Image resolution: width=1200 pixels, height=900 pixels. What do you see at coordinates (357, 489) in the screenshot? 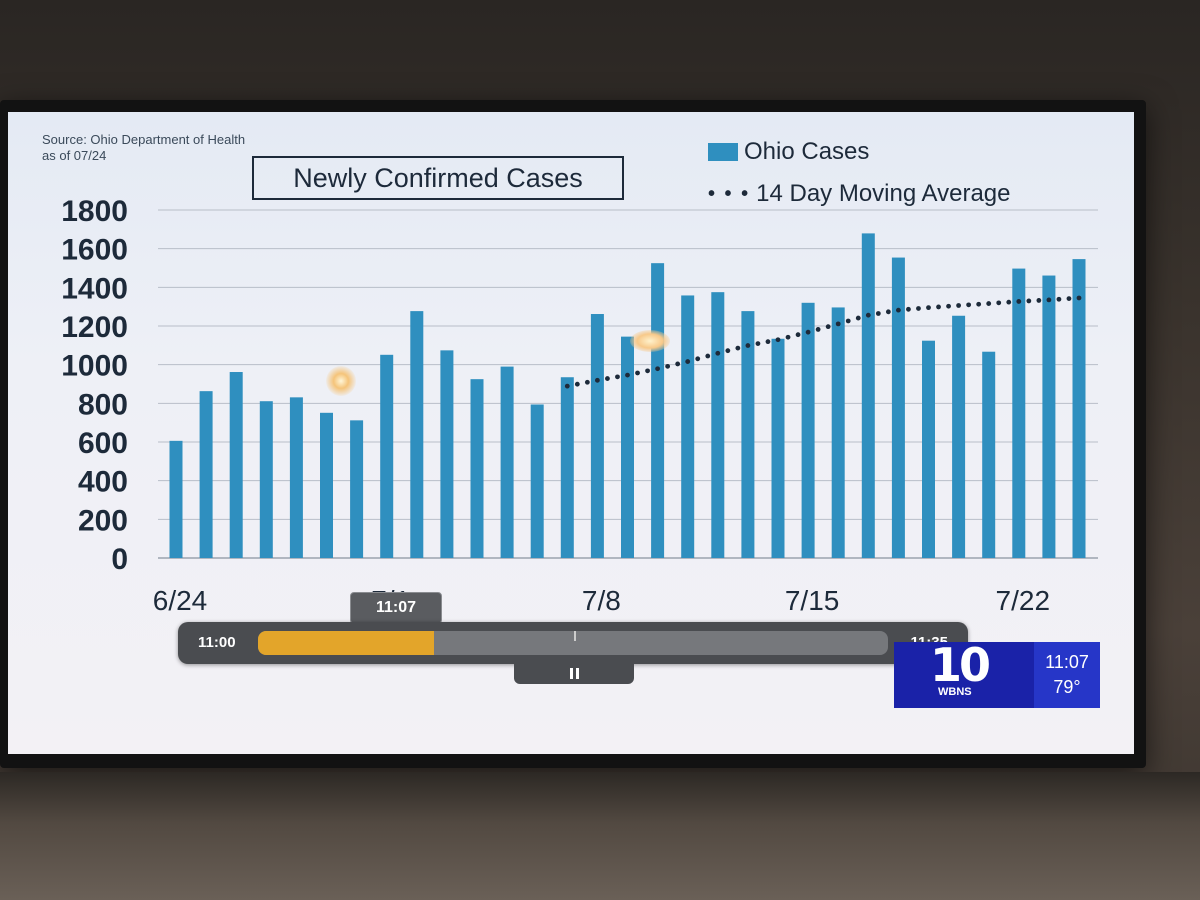
I see `bar-6/30` at bounding box center [357, 489].